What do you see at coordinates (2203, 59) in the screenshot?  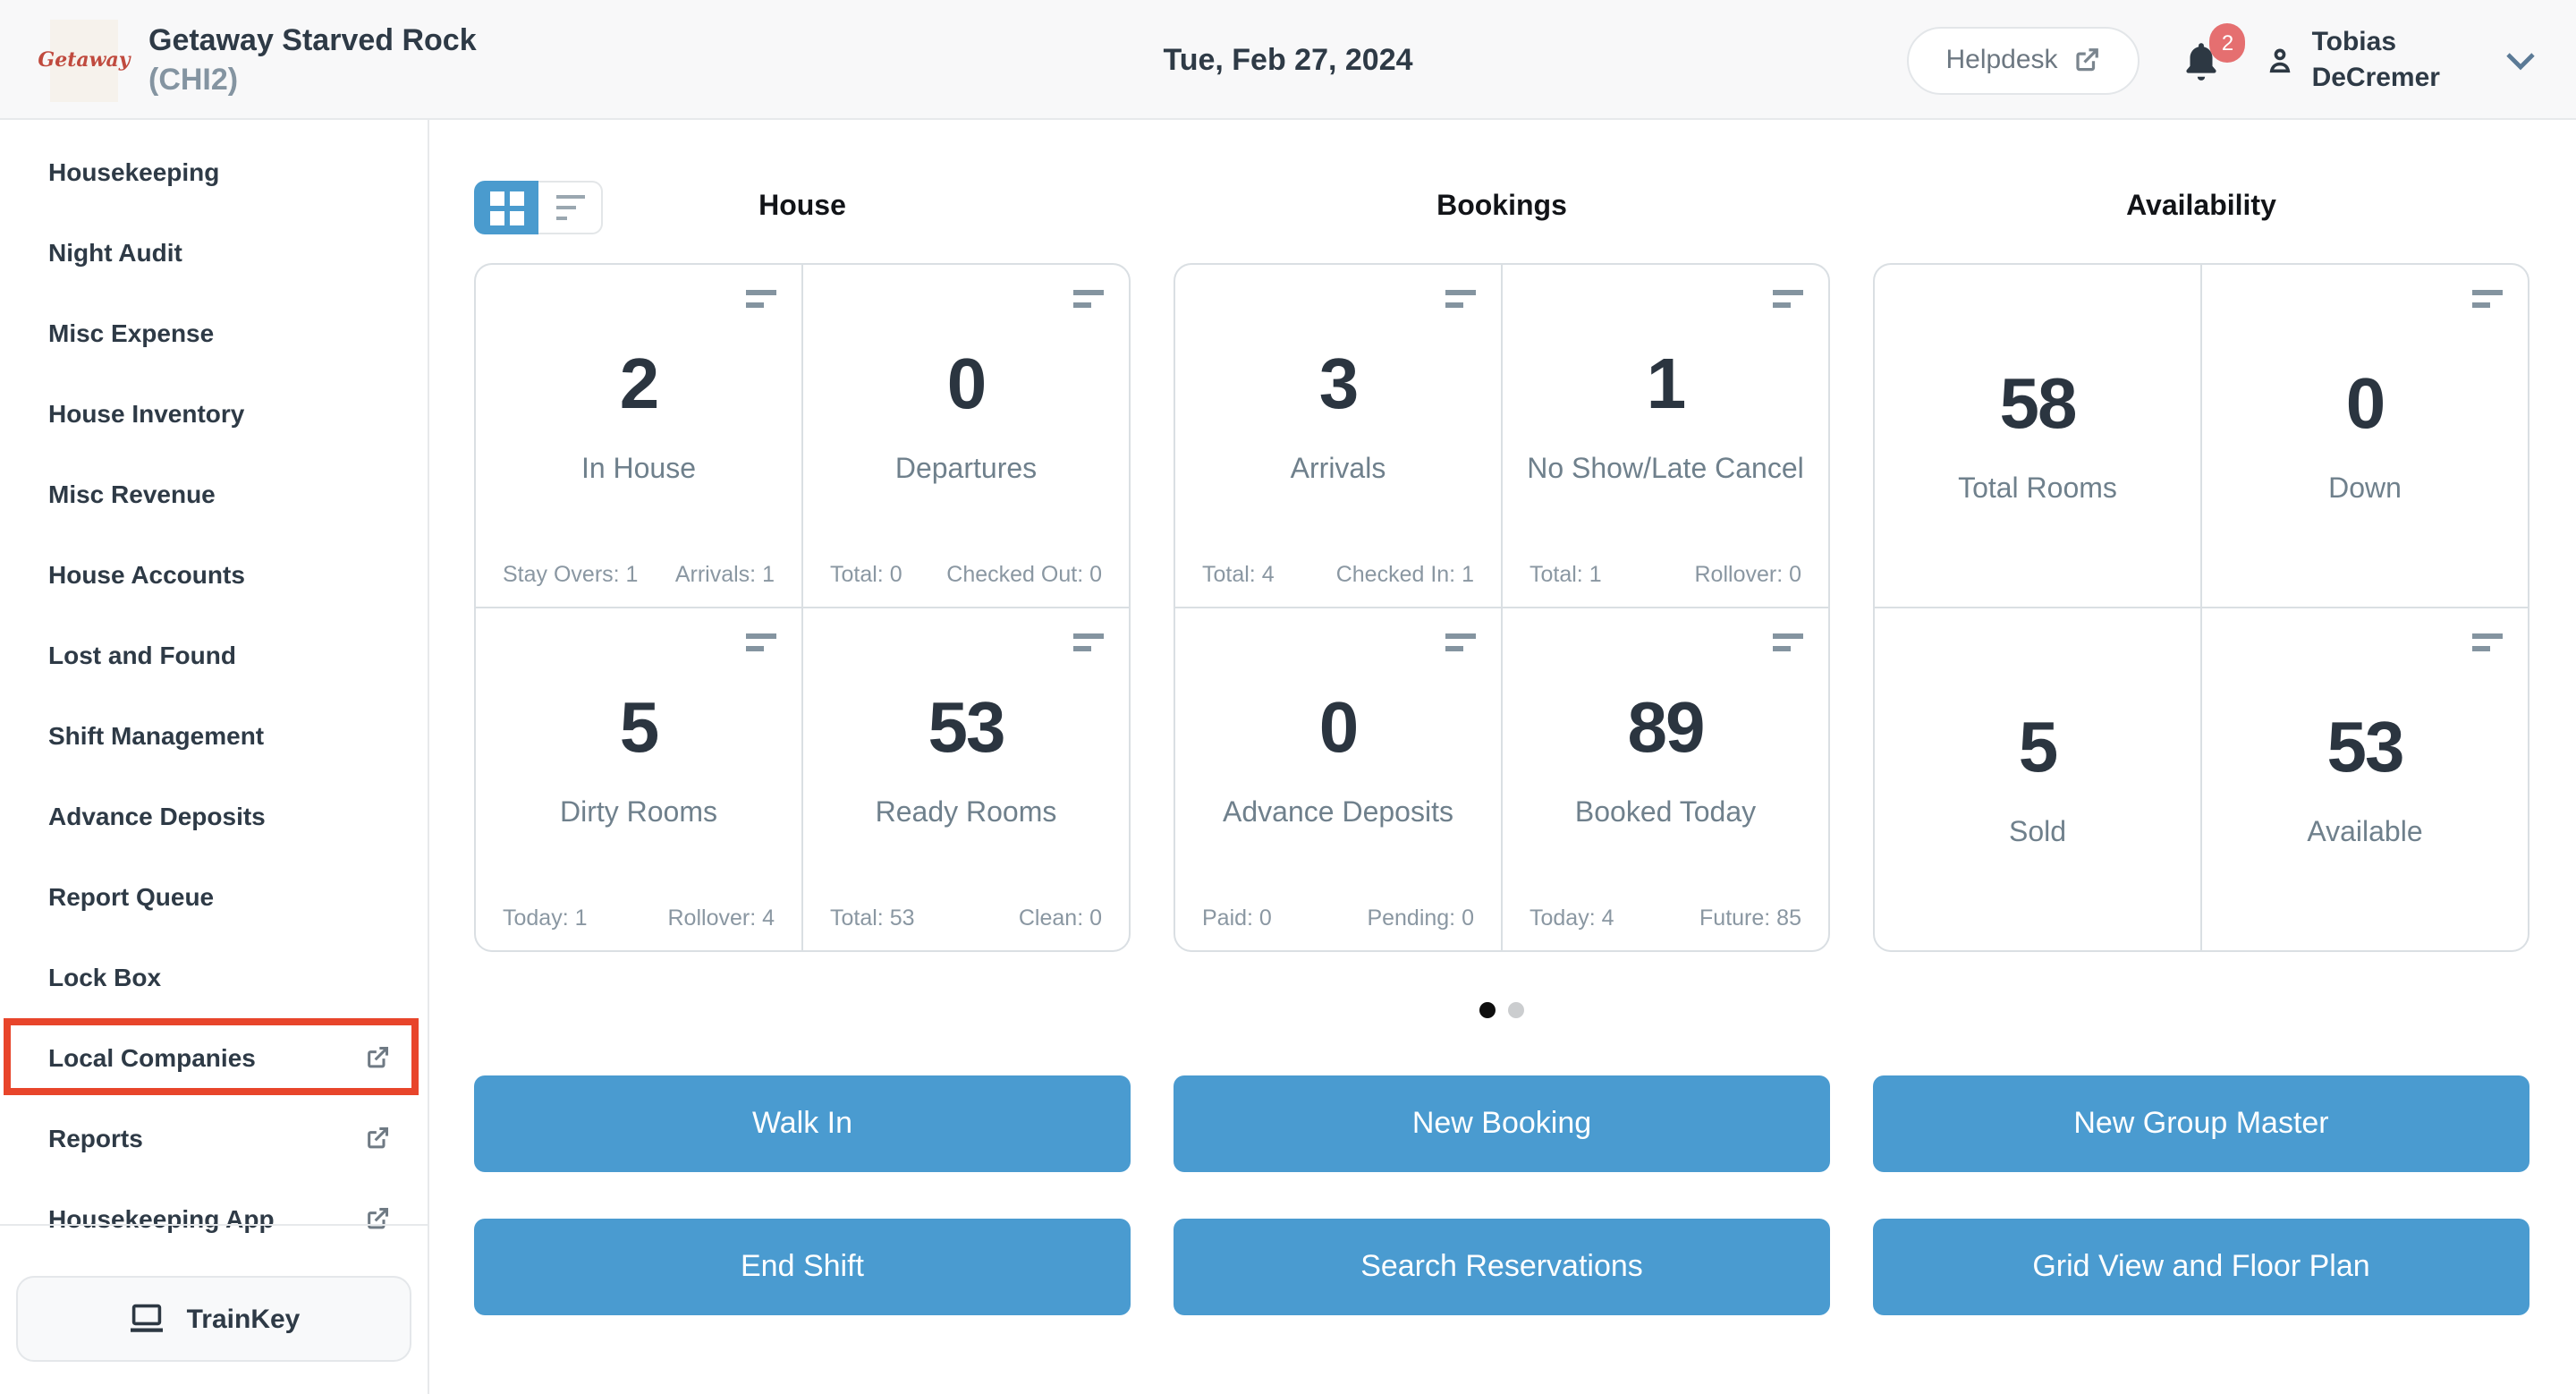 I see `bell-icon` at bounding box center [2203, 59].